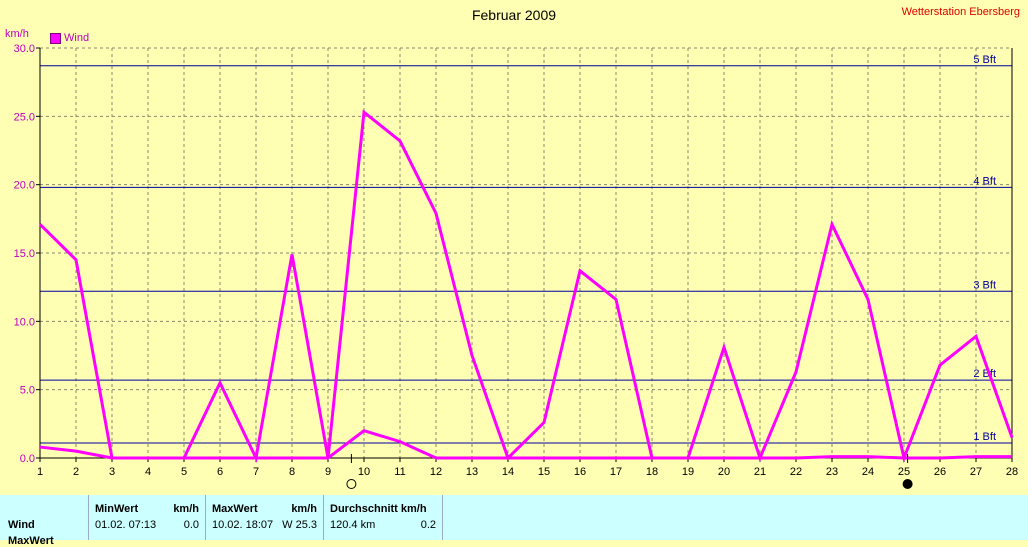 This screenshot has height=547, width=1028. Describe the element at coordinates (299, 525) in the screenshot. I see `max-value: W 25.3` at that location.